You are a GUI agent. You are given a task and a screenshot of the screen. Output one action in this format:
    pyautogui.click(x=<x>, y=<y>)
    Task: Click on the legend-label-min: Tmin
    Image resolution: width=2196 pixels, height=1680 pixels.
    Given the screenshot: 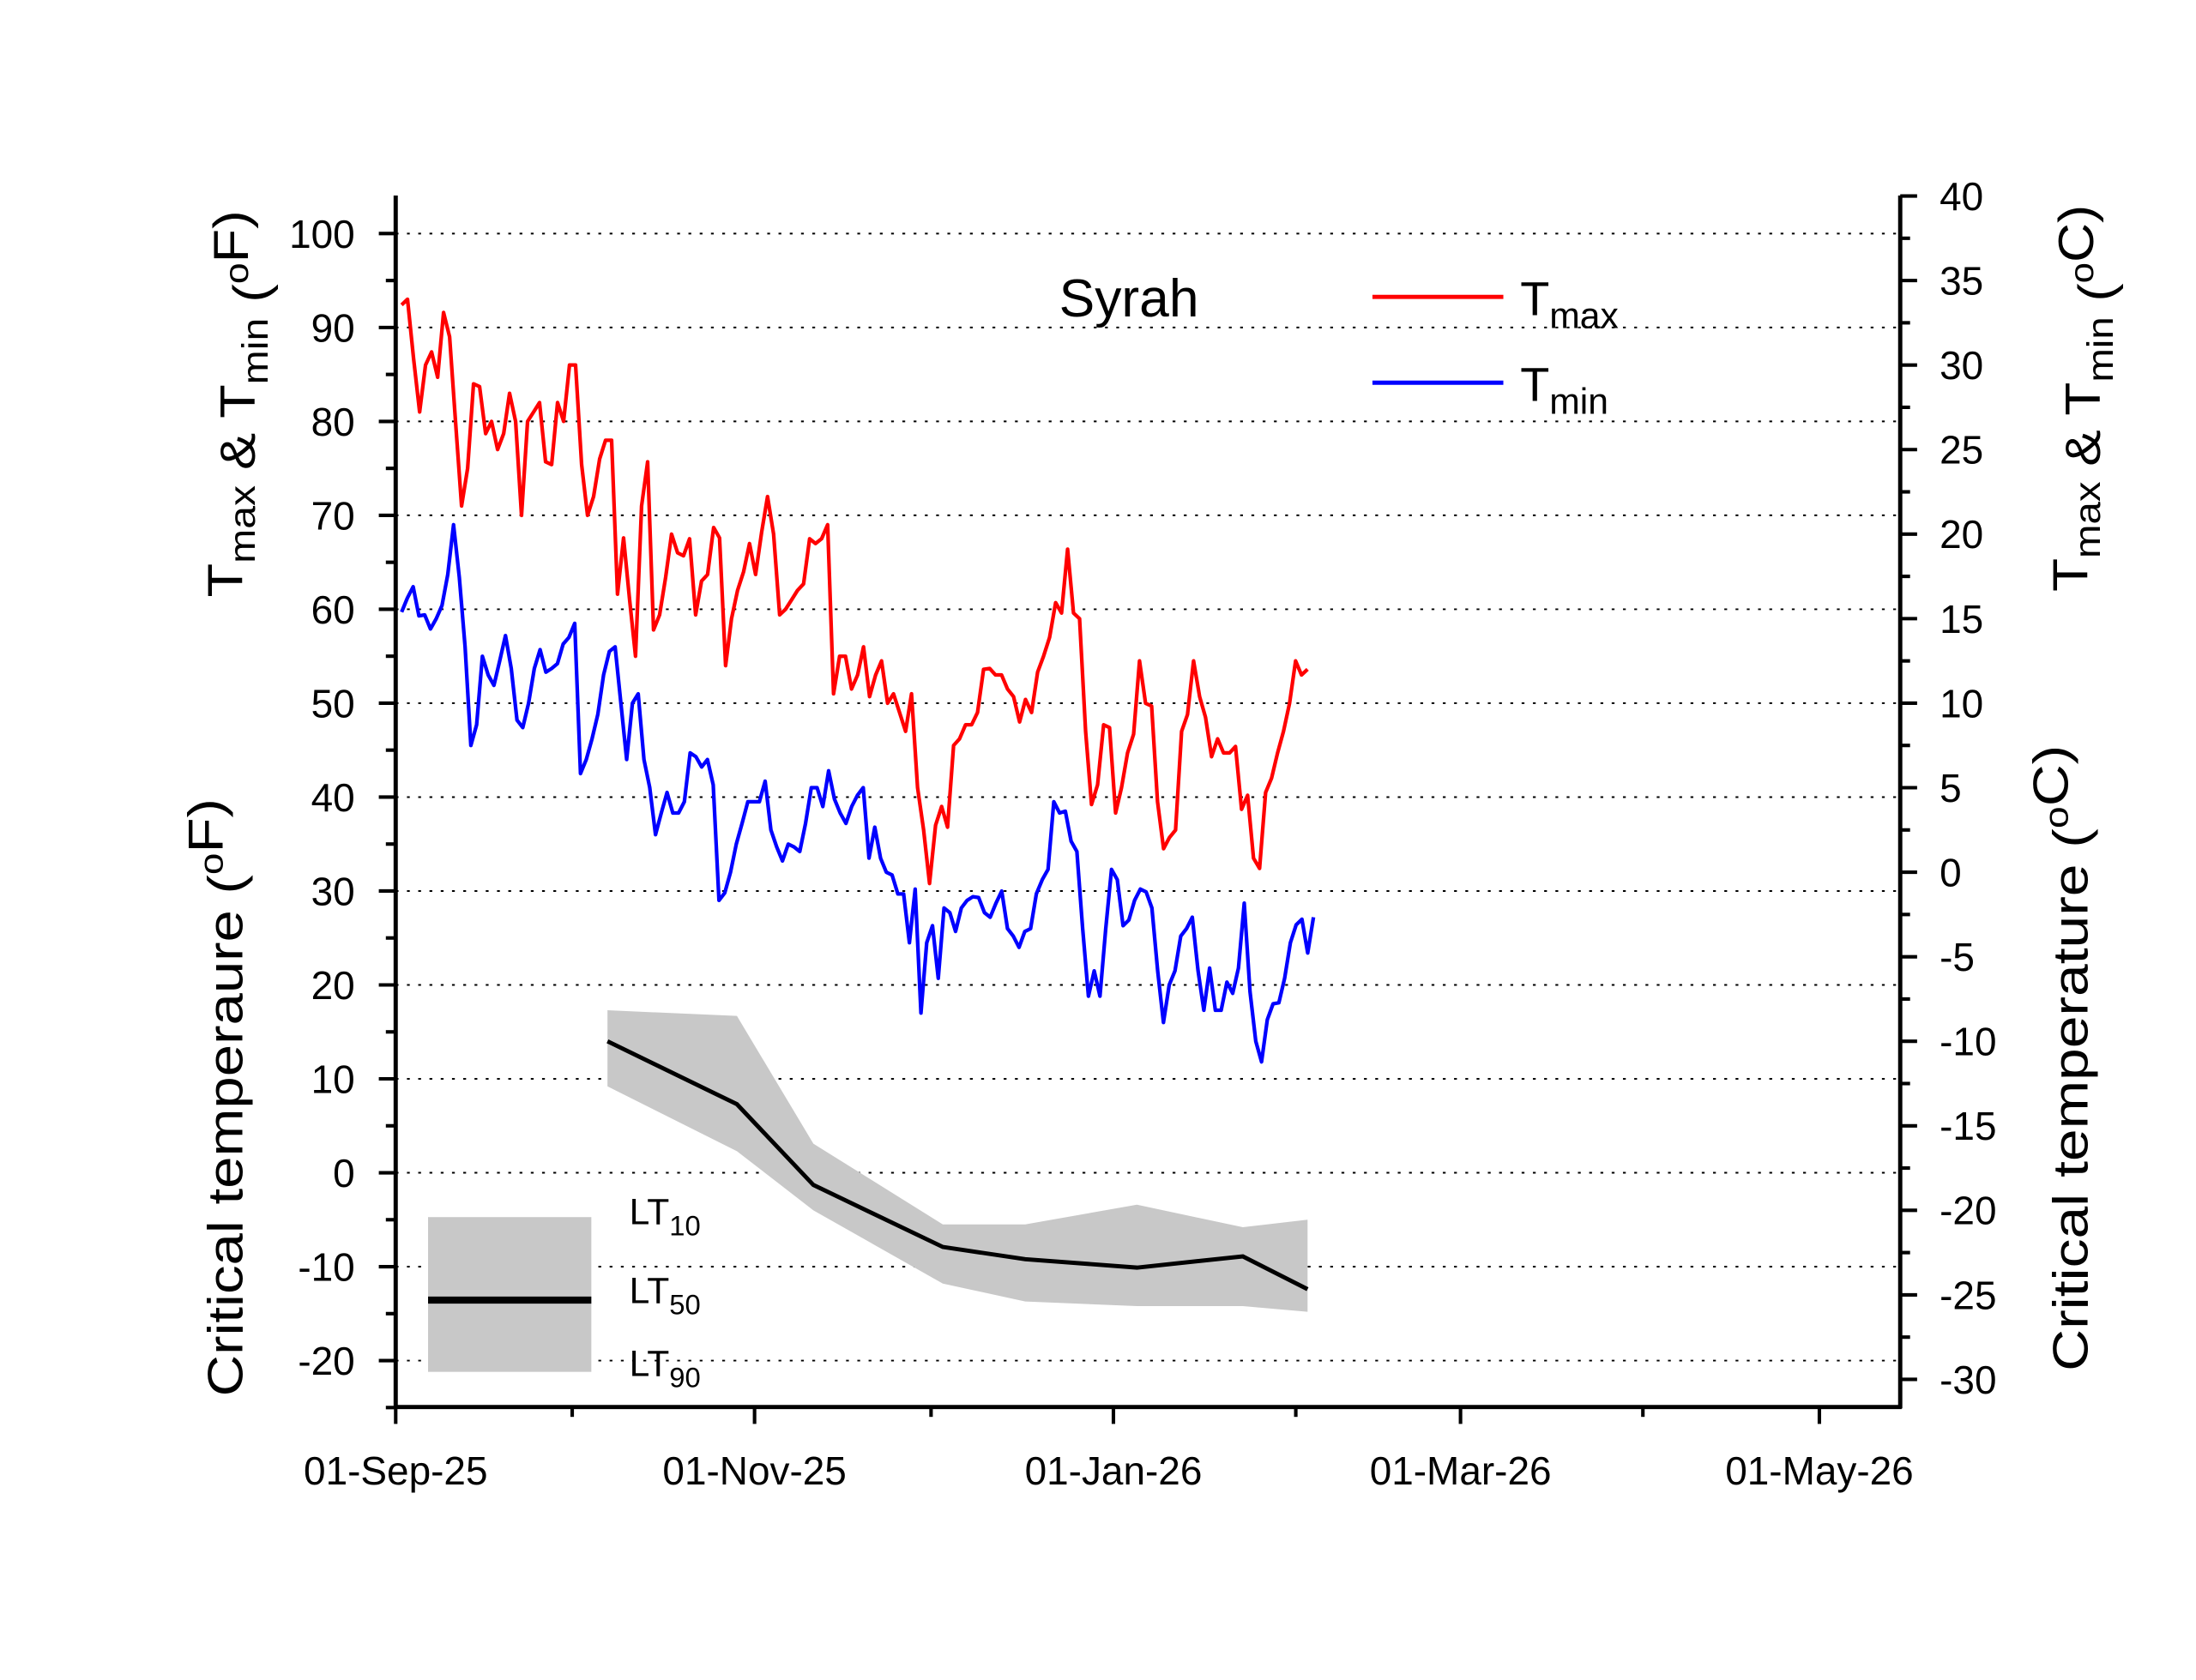 What is the action you would take?
    pyautogui.click(x=1564, y=390)
    